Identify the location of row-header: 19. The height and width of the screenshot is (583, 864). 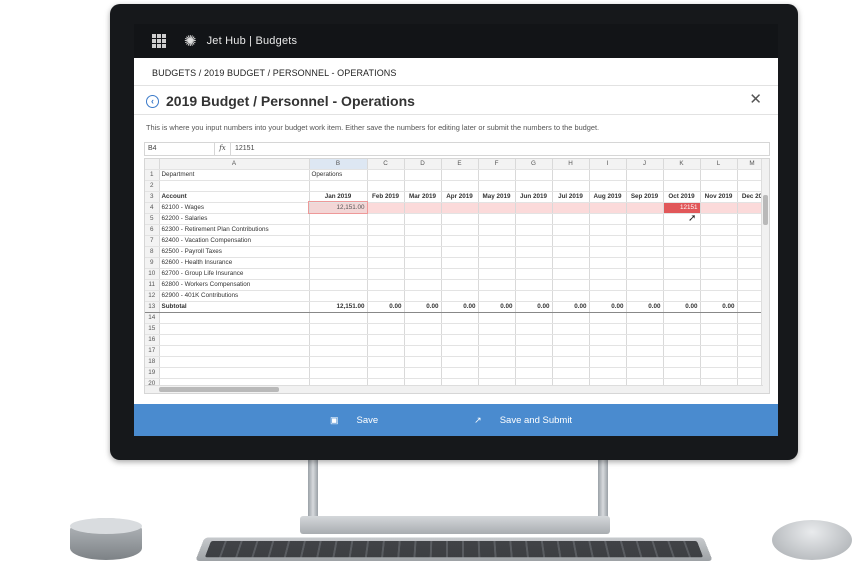
(152, 373).